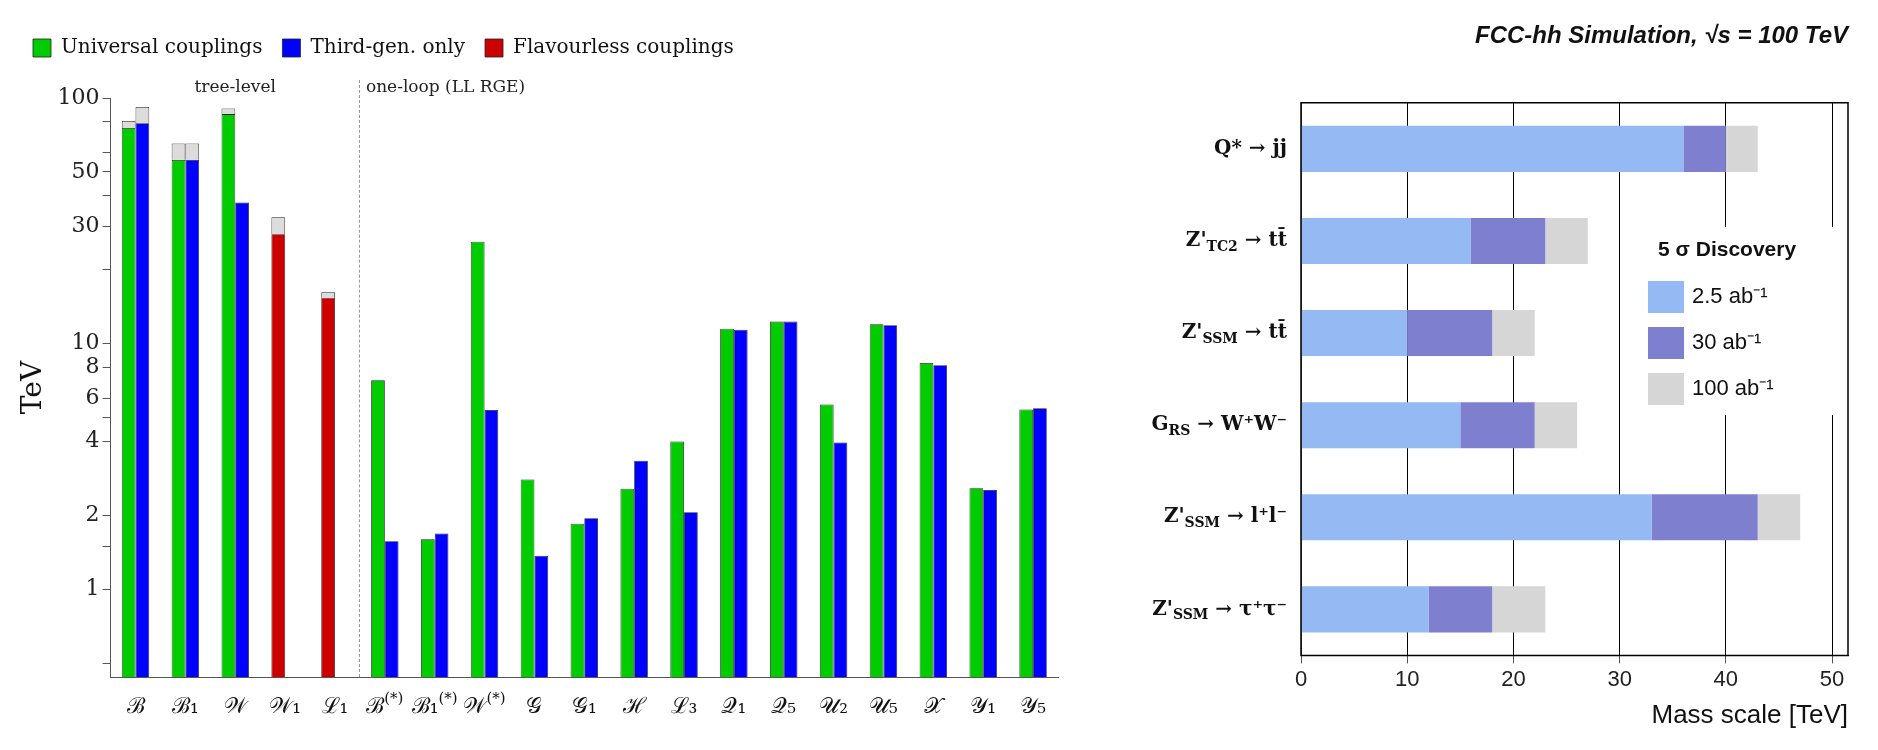  What do you see at coordinates (162, 46) in the screenshot?
I see `legend-label: Universal couplings` at bounding box center [162, 46].